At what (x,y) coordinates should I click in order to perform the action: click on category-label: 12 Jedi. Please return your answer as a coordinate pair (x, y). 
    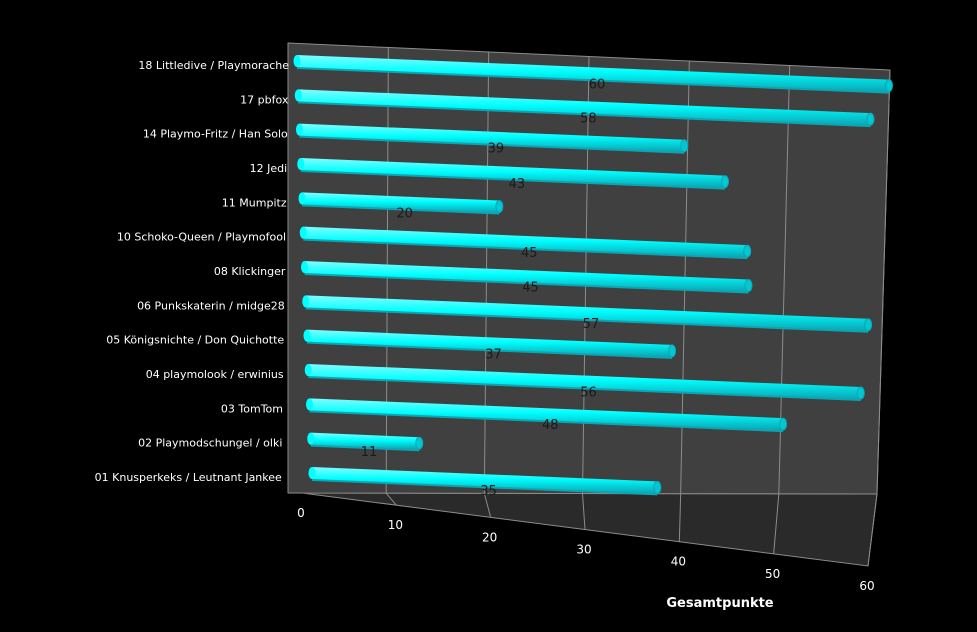
    Looking at the image, I should click on (269, 168).